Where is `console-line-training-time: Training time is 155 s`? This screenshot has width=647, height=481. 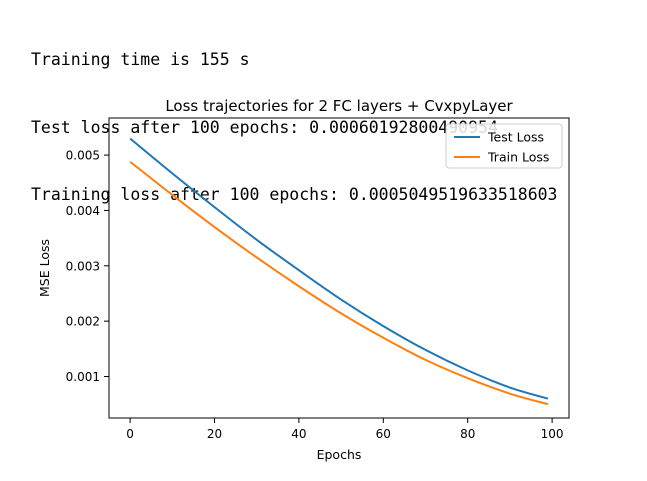
console-line-training-time: Training time is 155 s is located at coordinates (140, 59).